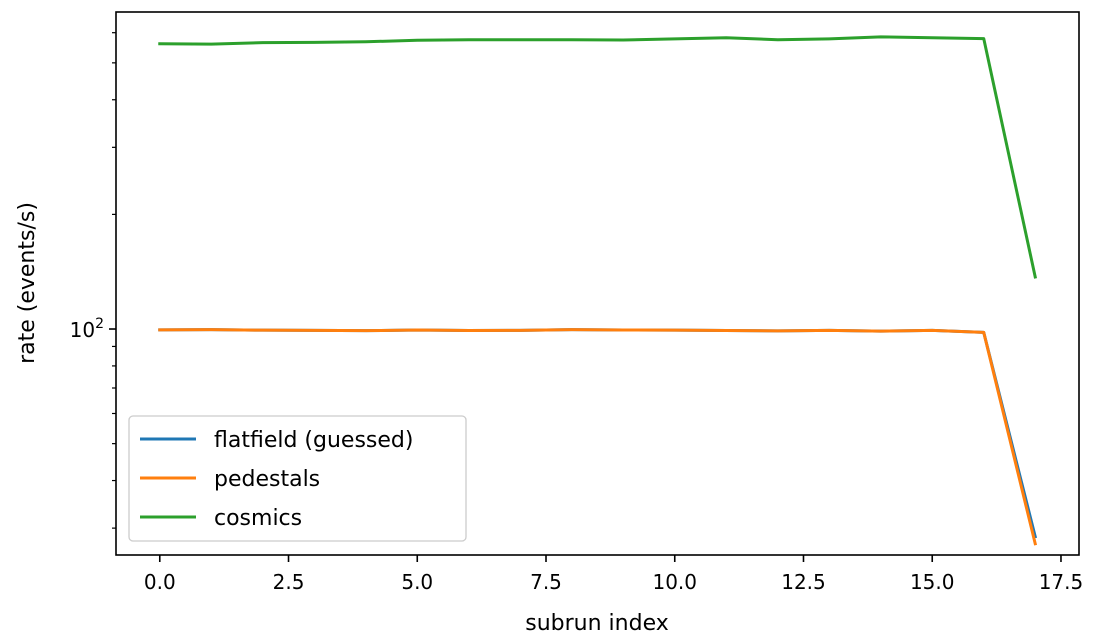 The image size is (1097, 638). Describe the element at coordinates (289, 582) in the screenshot. I see `x-tick-label: 2.5` at that location.